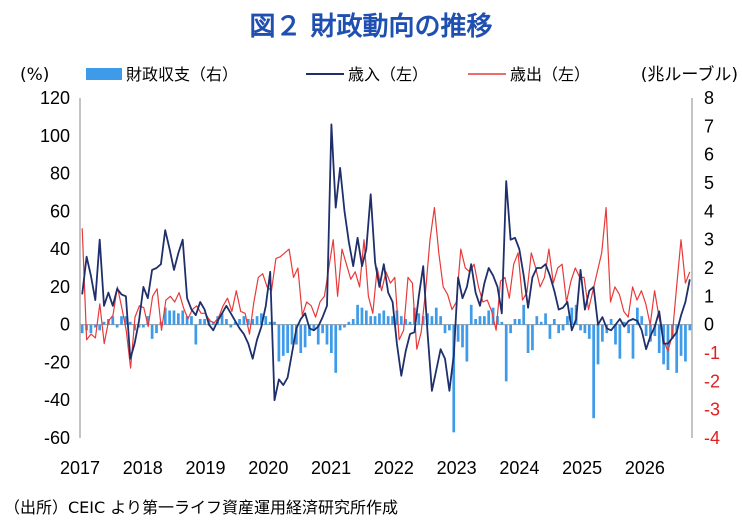 The image size is (742, 520). Describe the element at coordinates (709, 211) in the screenshot. I see `right-tick-label: 4` at that location.